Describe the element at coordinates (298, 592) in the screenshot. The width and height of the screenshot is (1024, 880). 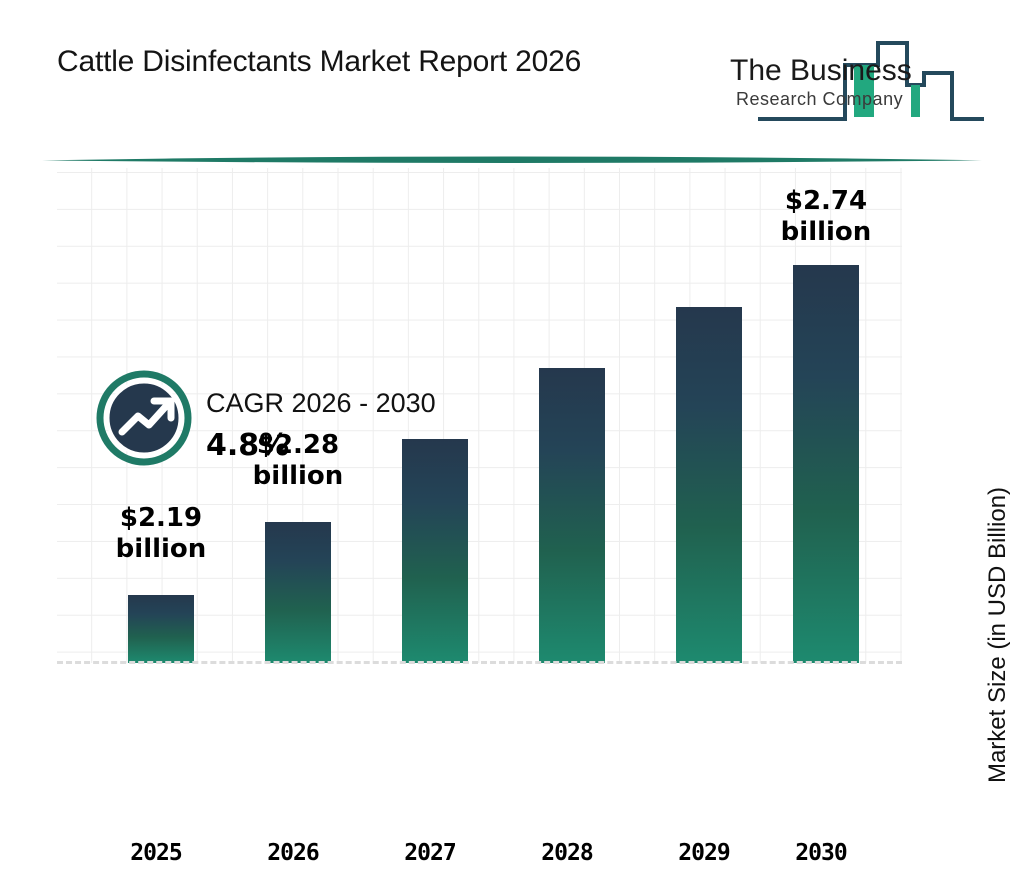
I see `bar-2026` at that location.